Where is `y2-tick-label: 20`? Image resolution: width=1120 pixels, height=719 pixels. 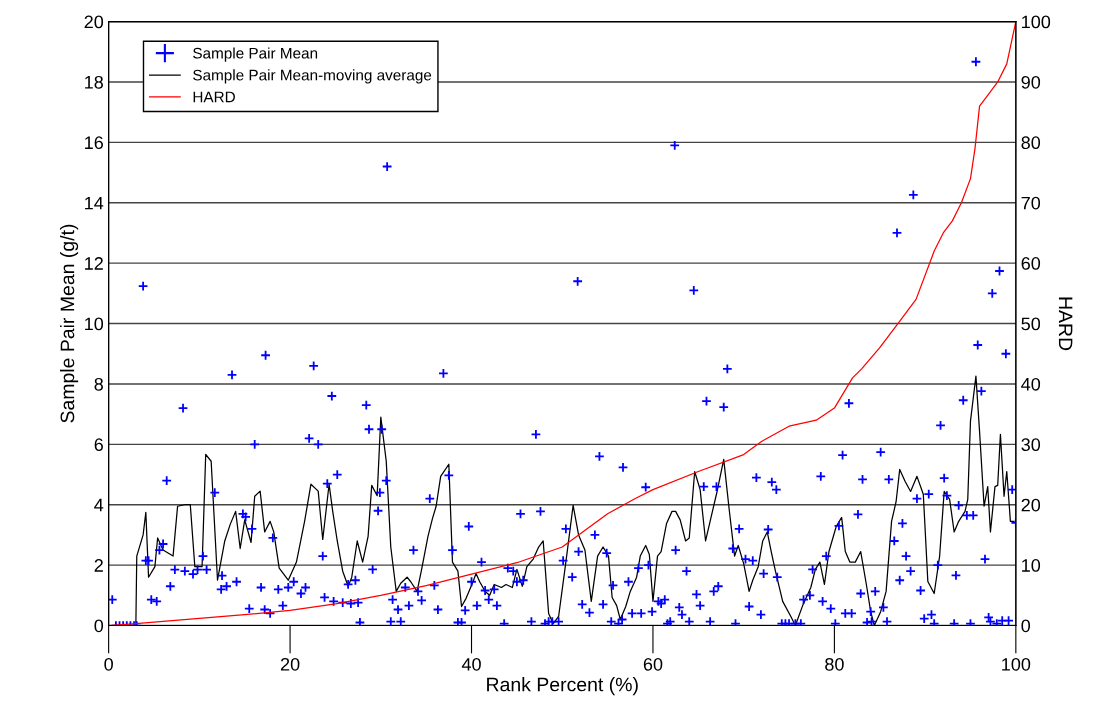
y2-tick-label: 20 is located at coordinates (1031, 505).